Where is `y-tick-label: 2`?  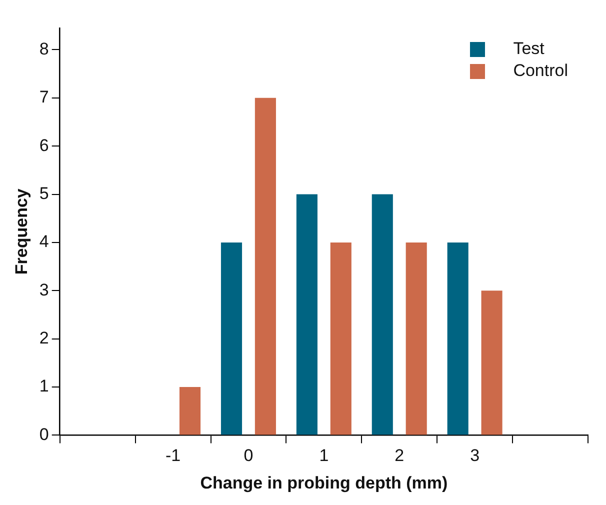 y-tick-label: 2 is located at coordinates (44, 338).